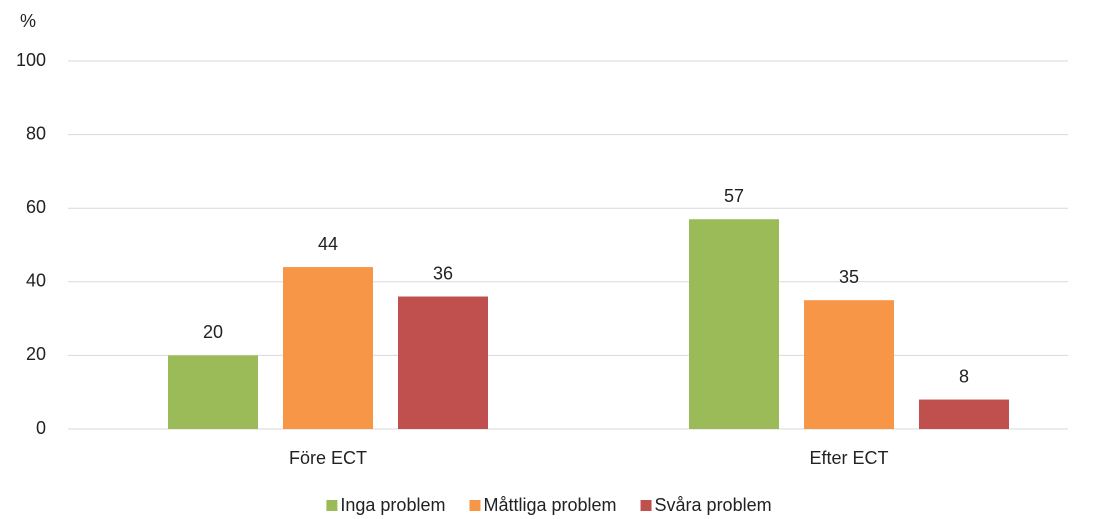  Describe the element at coordinates (41, 428) in the screenshot. I see `y-tick-label: 0` at that location.